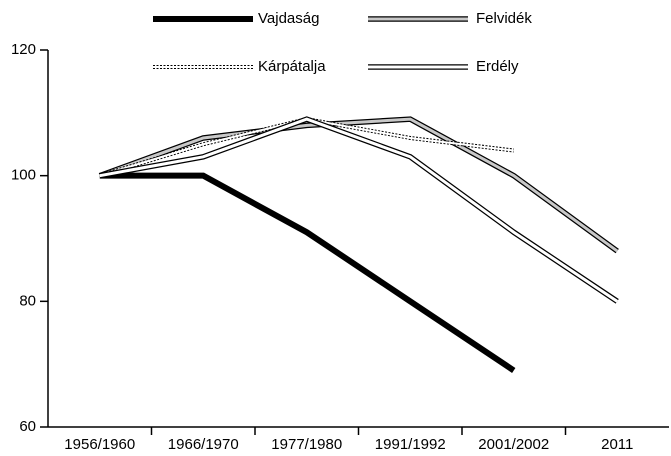  Describe the element at coordinates (410, 444) in the screenshot. I see `x-tick-label: 1991/1992` at that location.